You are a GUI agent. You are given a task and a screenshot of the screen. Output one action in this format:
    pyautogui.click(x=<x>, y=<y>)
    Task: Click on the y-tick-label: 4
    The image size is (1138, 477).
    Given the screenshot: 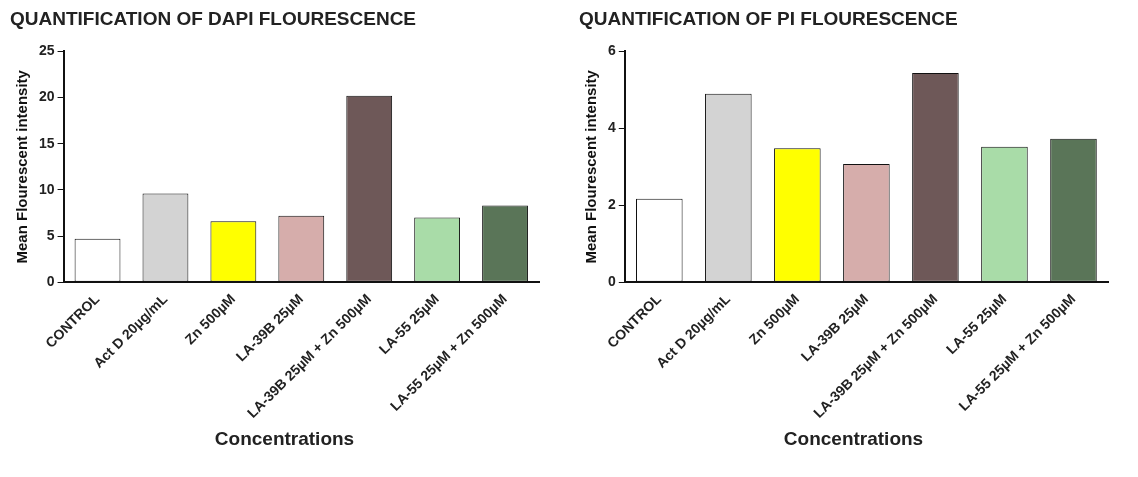 What is the action you would take?
    pyautogui.click(x=611, y=127)
    